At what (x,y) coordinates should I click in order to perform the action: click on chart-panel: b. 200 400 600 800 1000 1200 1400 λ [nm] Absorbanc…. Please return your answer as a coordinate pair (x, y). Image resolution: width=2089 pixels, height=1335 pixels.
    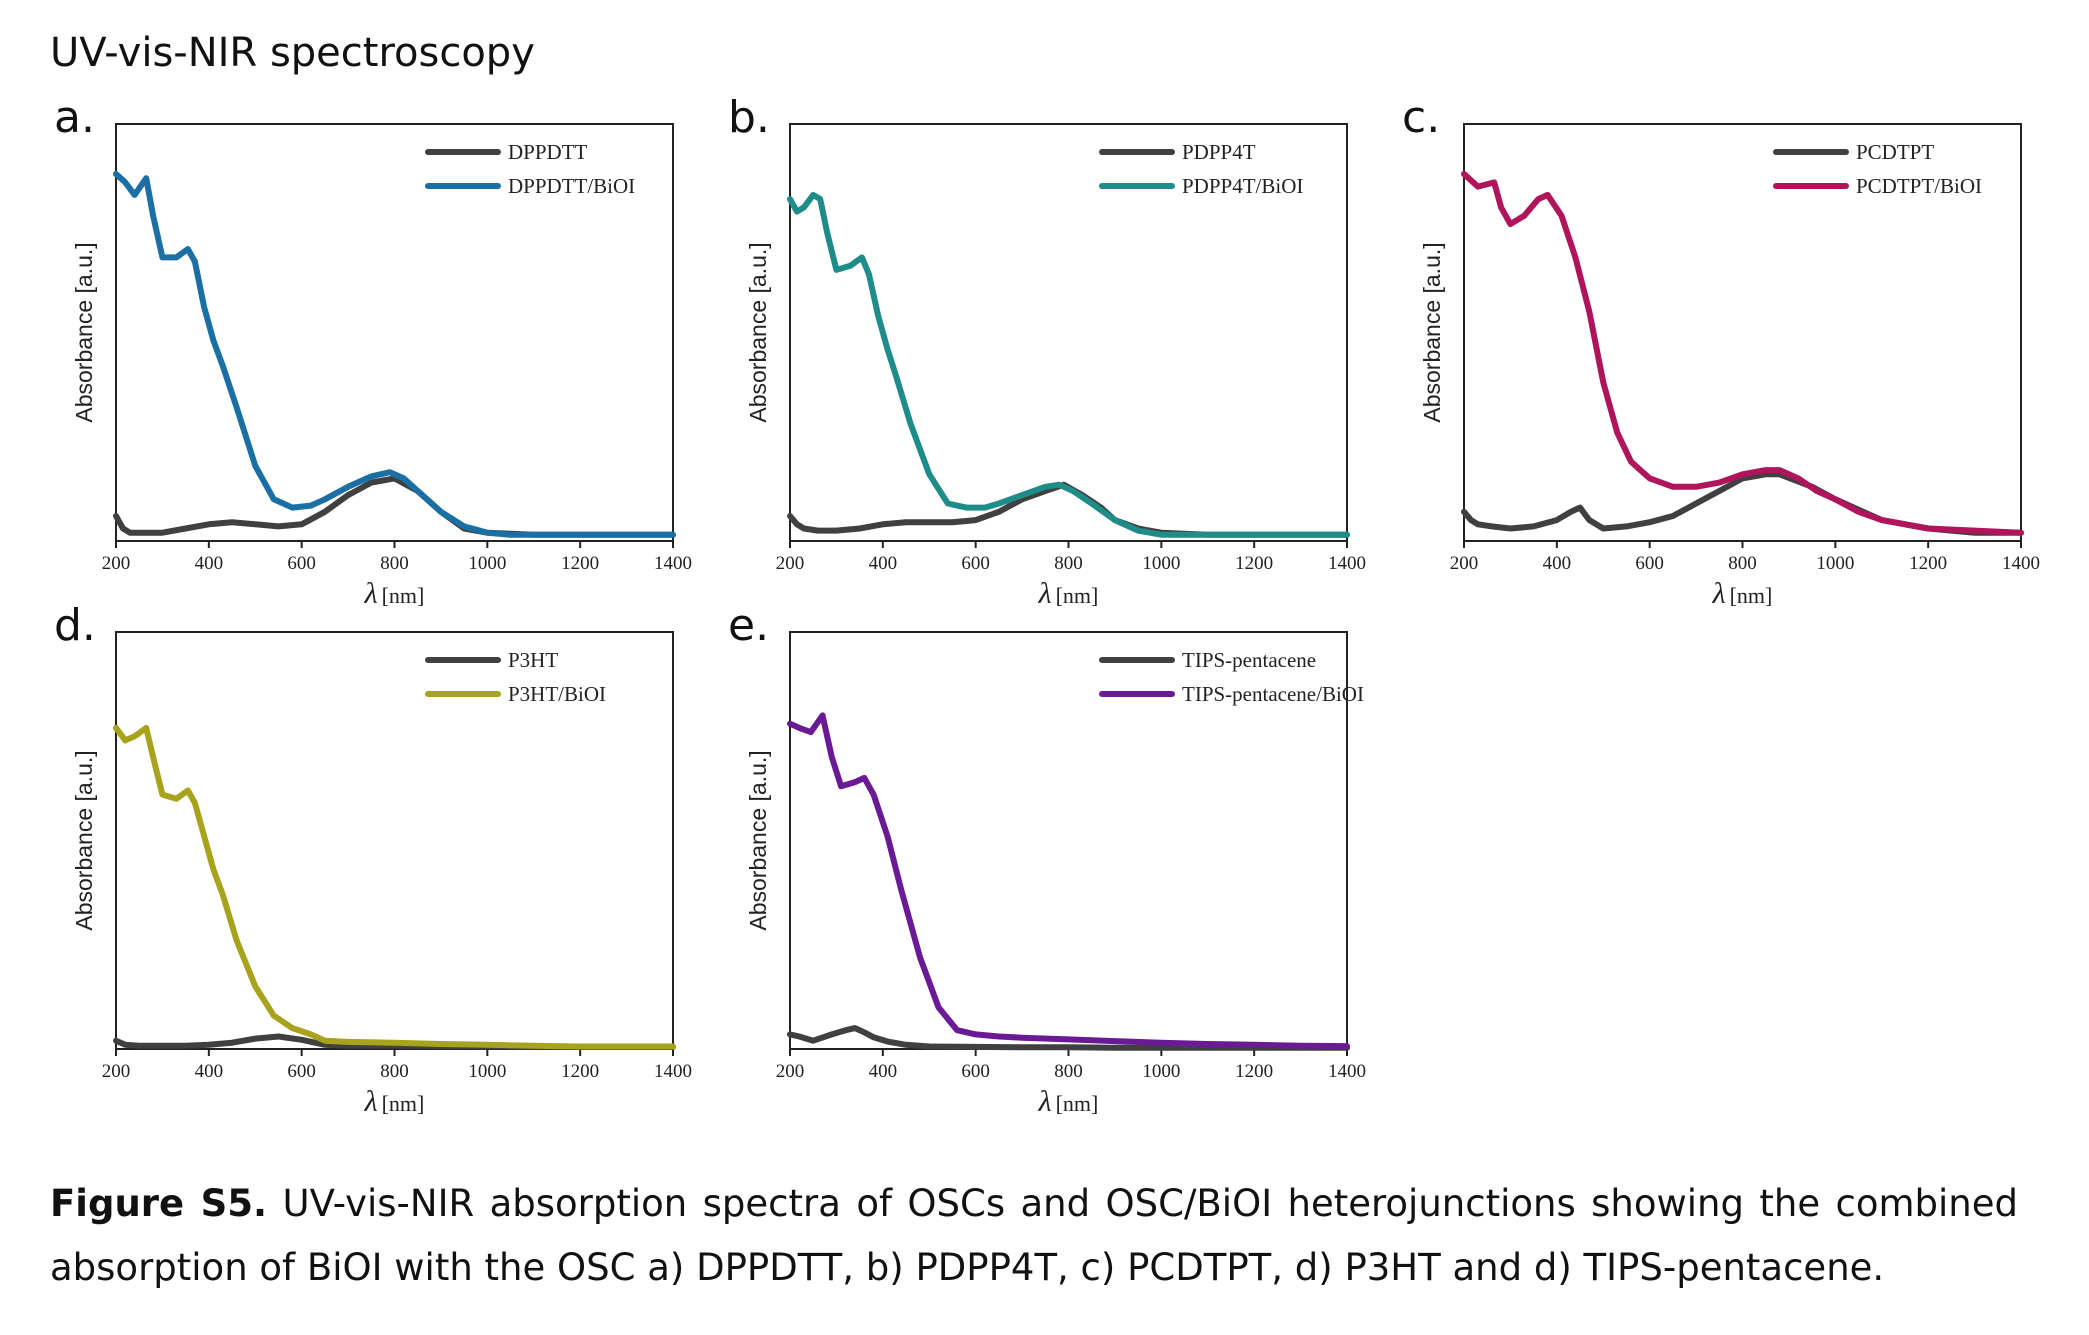
    Looking at the image, I should click on (1054, 356).